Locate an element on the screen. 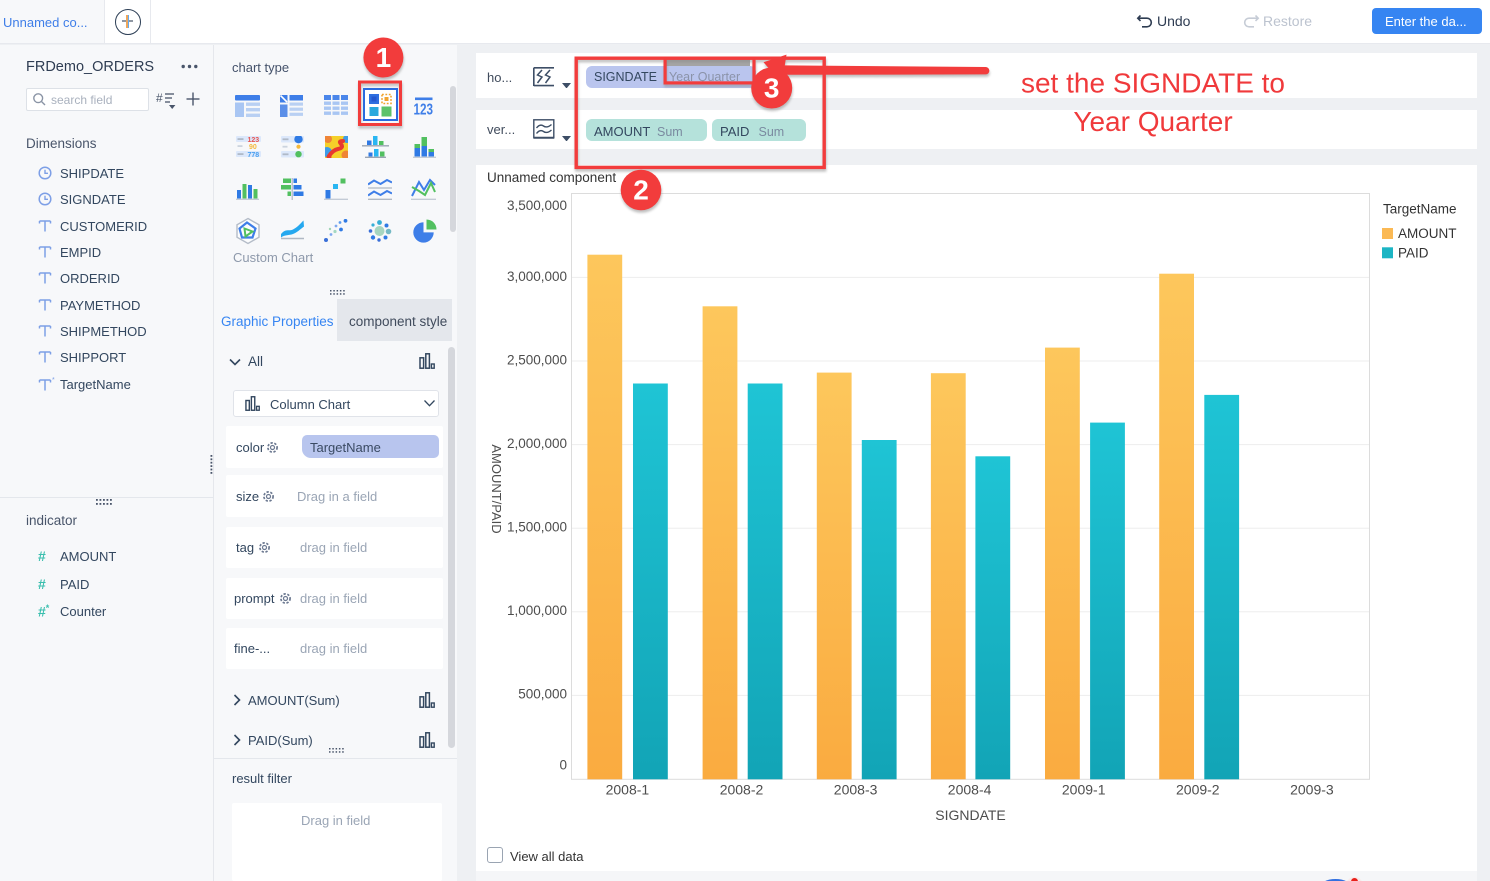  svg-text: 778 is located at coordinates (254, 155).